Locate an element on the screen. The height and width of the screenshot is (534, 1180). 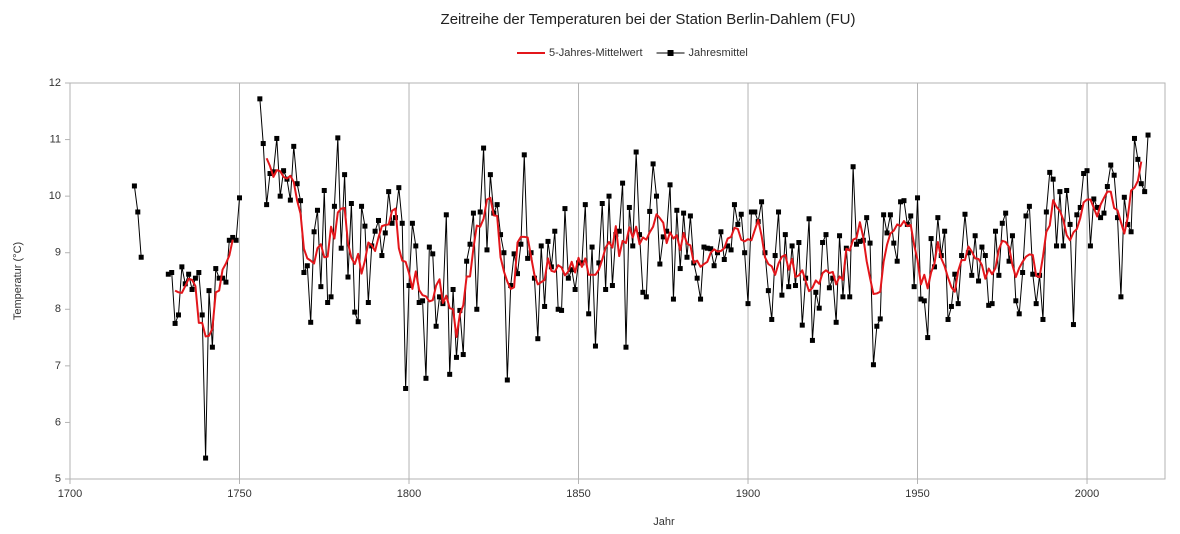
legend-label: Jahresmittel is located at coordinates (718, 53).